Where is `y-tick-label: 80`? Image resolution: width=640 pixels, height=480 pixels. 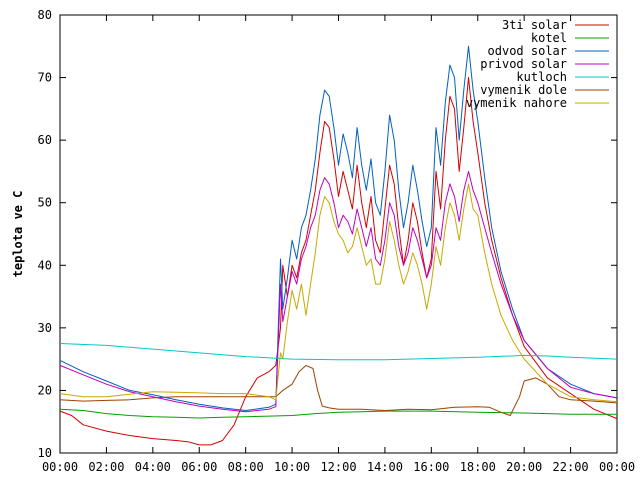 y-tick-label: 80 is located at coordinates (45, 15).